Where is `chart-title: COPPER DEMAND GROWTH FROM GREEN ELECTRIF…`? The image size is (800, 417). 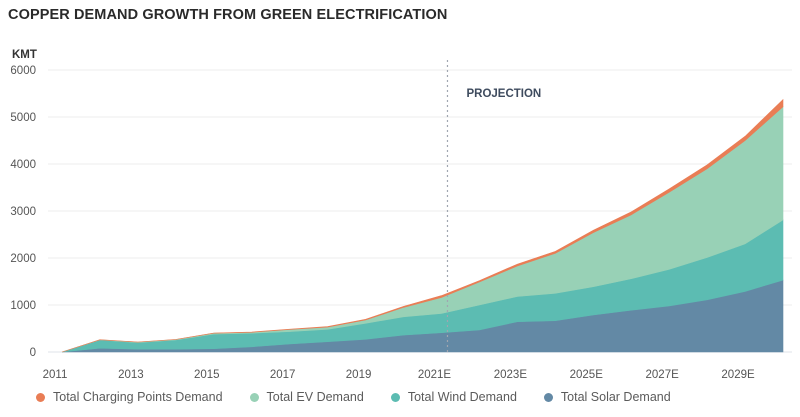
chart-title: COPPER DEMAND GROWTH FROM GREEN ELECTRIF… is located at coordinates (228, 15).